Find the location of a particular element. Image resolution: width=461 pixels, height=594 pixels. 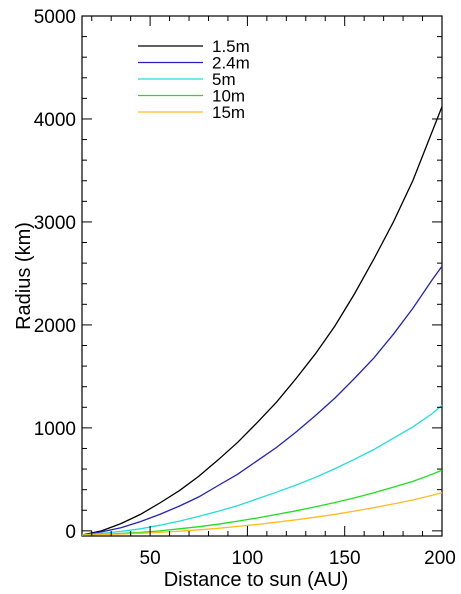

legend-label-2.4m: 2.4m is located at coordinates (231, 63).